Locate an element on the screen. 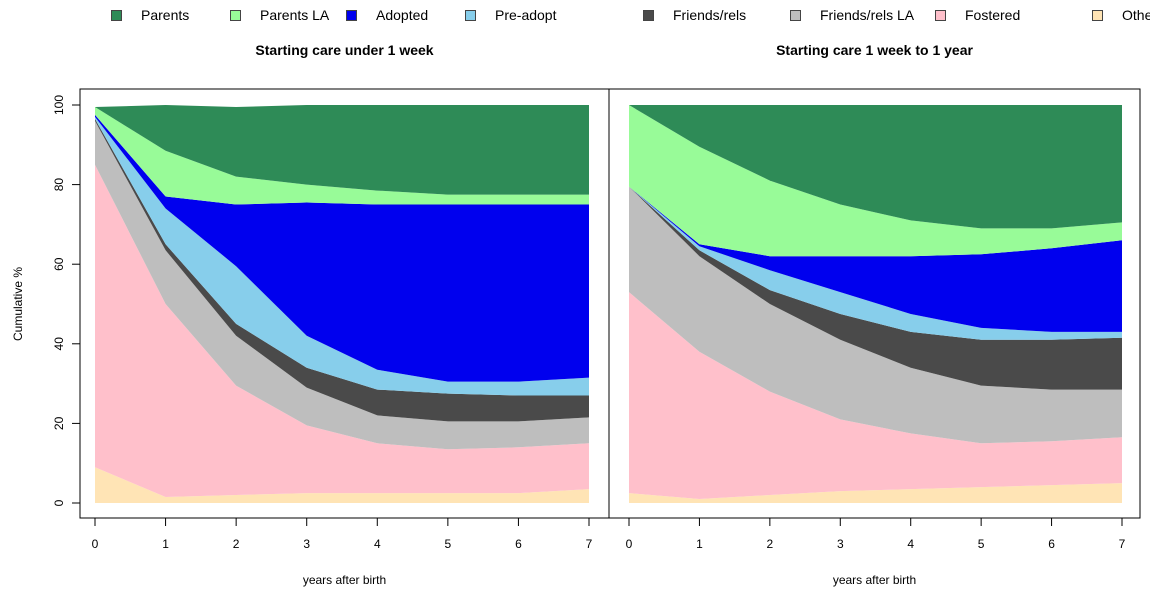 The height and width of the screenshot is (592, 1150). panel-title: Starting care 1 week to 1 year is located at coordinates (874, 50).